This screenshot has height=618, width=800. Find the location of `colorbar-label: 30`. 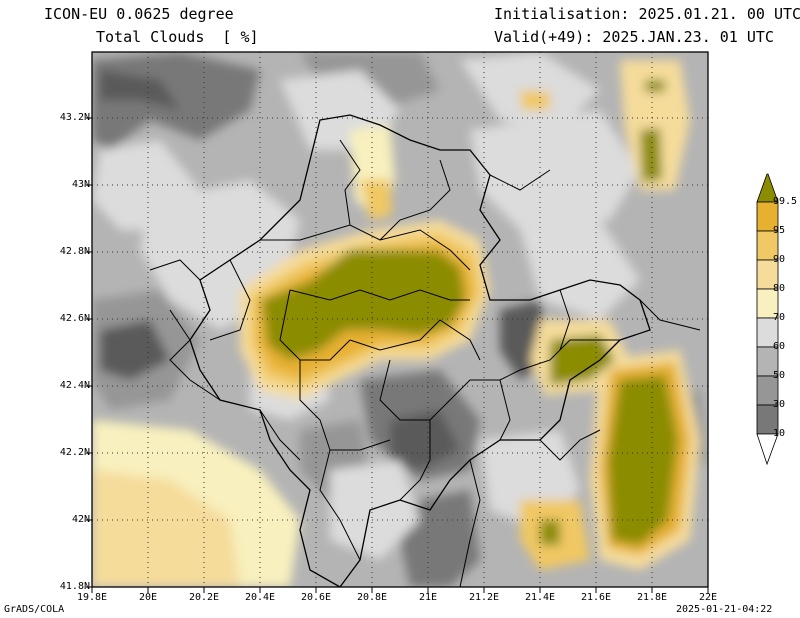

colorbar-label: 30 is located at coordinates (779, 404).